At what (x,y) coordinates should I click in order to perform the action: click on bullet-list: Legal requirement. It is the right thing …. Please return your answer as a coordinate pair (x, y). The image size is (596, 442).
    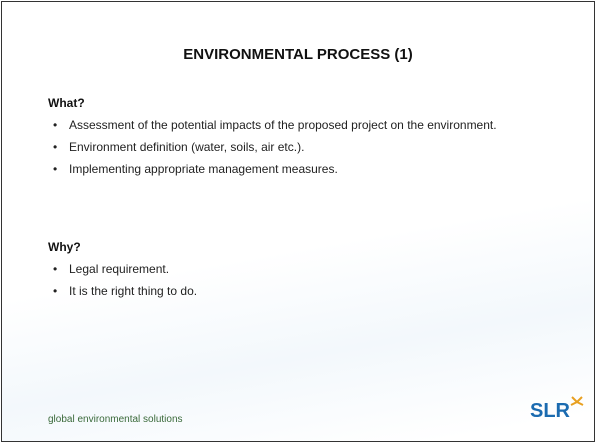
    Looking at the image, I should click on (288, 284).